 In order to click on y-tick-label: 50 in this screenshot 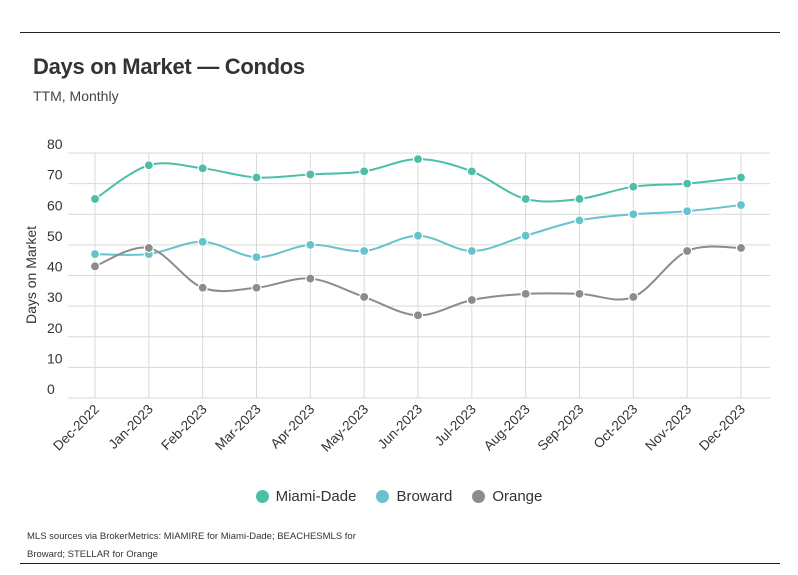, I will do `click(55, 236)`.